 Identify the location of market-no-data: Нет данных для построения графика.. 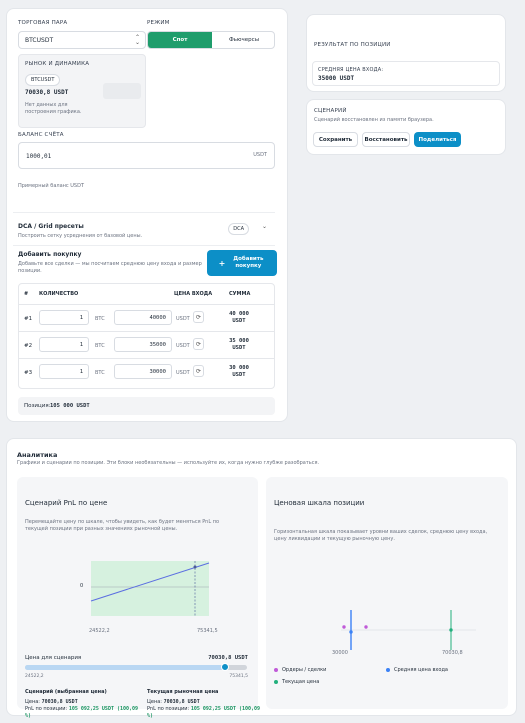
(53, 108).